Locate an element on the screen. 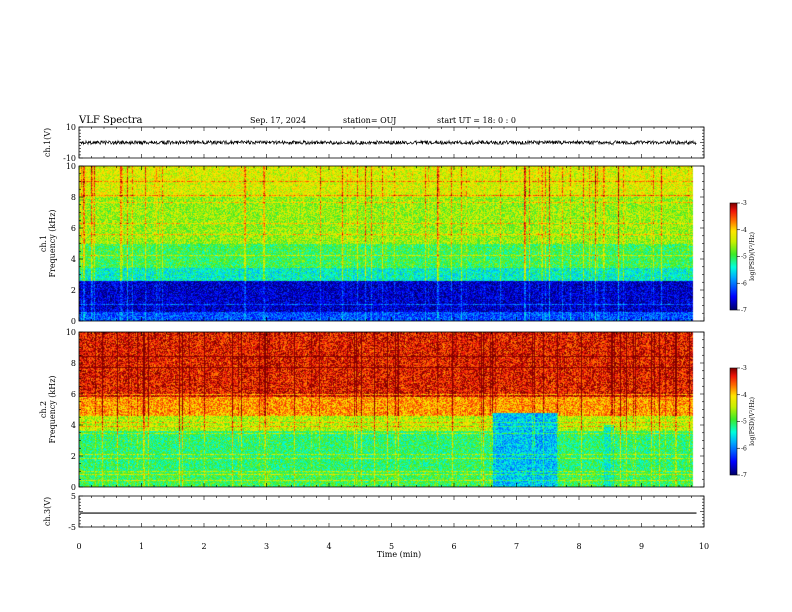 Image resolution: width=792 pixels, height=612 pixels. x-tick-label: 3 is located at coordinates (266, 546).